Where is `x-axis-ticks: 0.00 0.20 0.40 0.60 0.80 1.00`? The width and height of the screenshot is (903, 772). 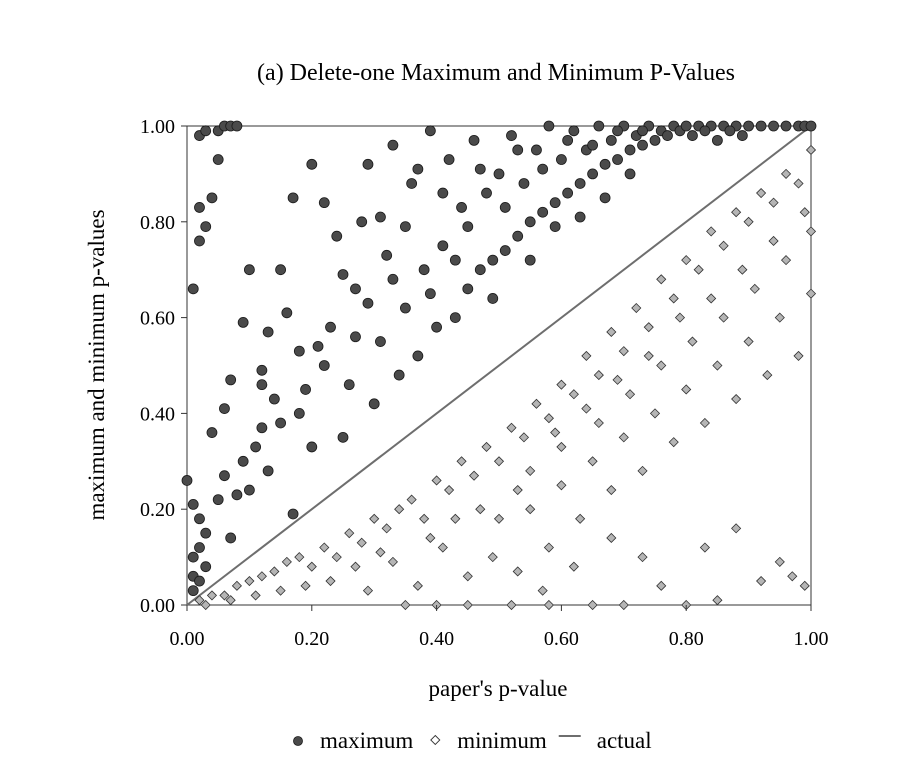 x-axis-ticks: 0.00 0.20 0.40 0.60 0.80 1.00 is located at coordinates (499, 627).